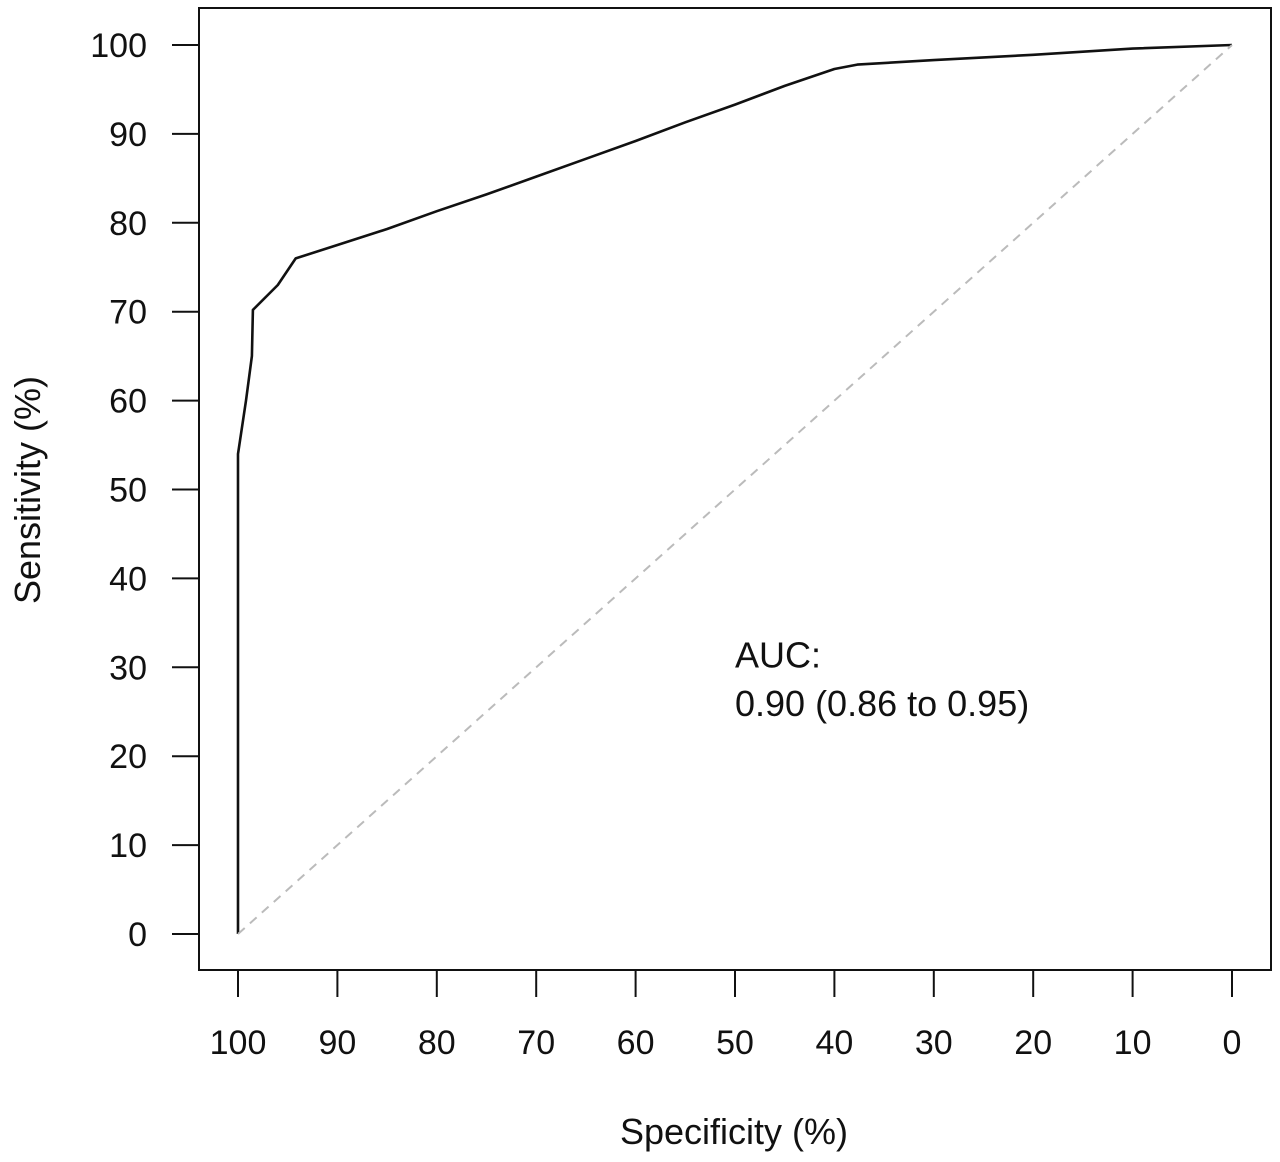  Describe the element at coordinates (118, 46) in the screenshot. I see `y-tick-label: 100` at that location.